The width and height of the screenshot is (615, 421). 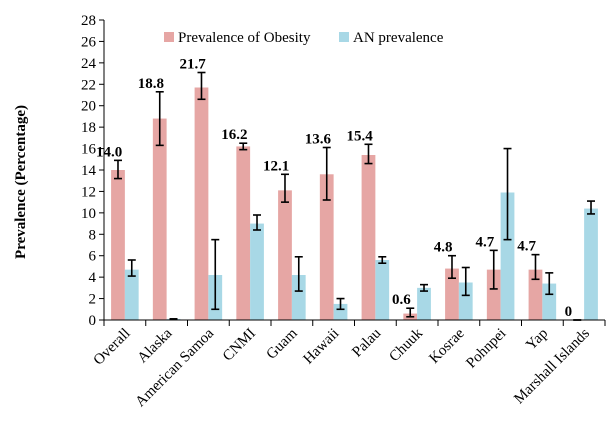 What do you see at coordinates (366, 342) in the screenshot?
I see `x-category-label: Palau` at bounding box center [366, 342].